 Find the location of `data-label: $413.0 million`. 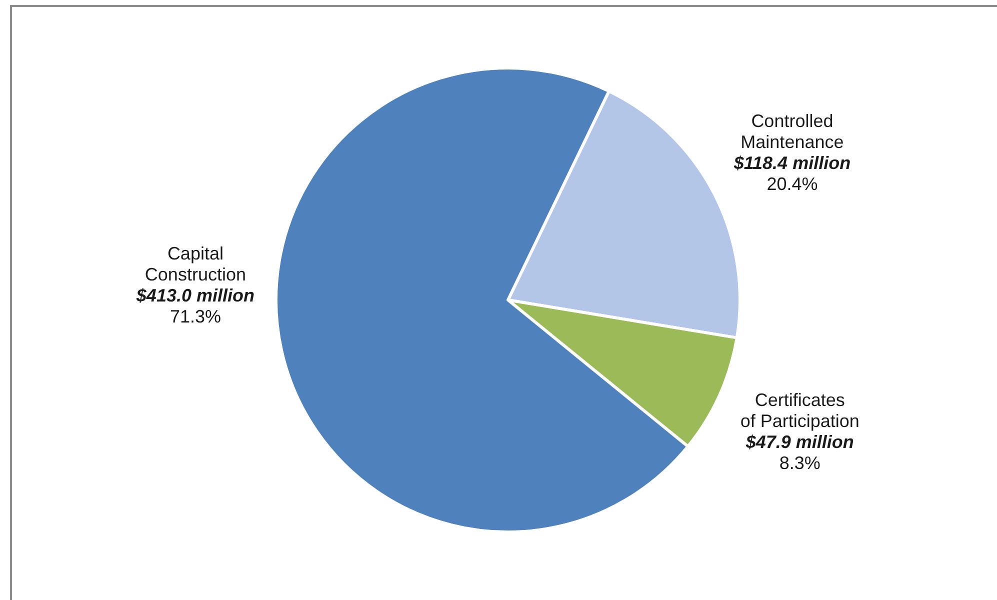

data-label: $413.0 million is located at coordinates (194, 296).